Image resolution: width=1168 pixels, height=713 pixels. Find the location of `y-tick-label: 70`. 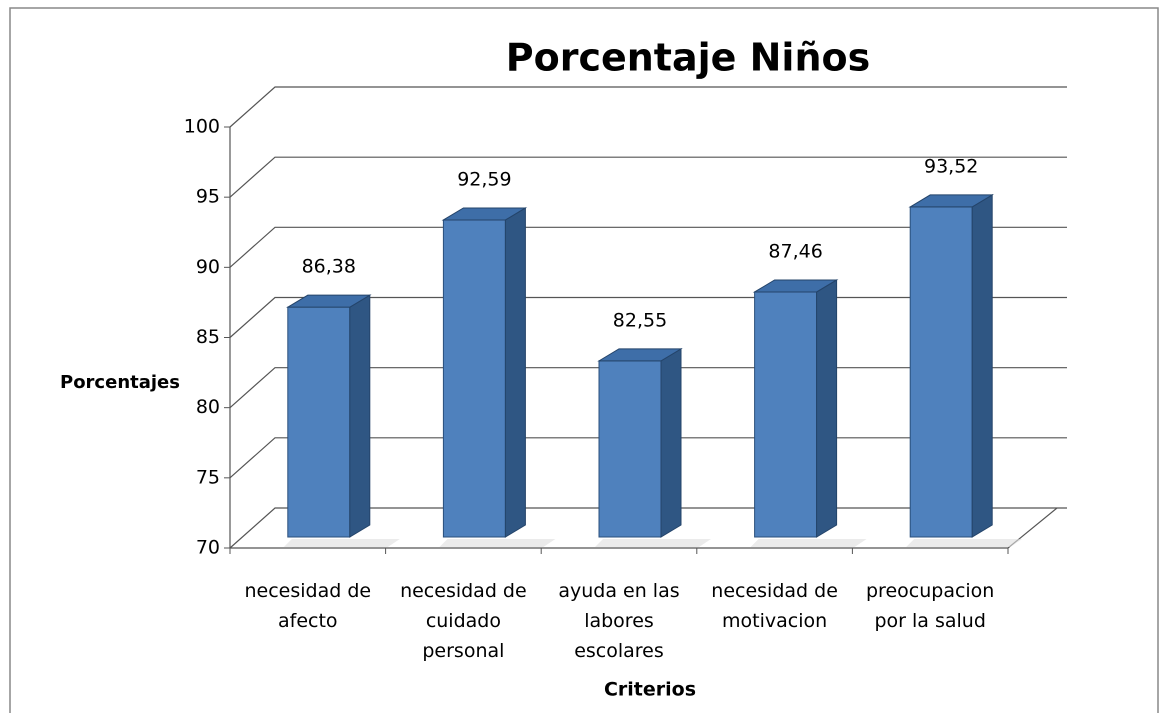

y-tick-label: 70 is located at coordinates (208, 548).